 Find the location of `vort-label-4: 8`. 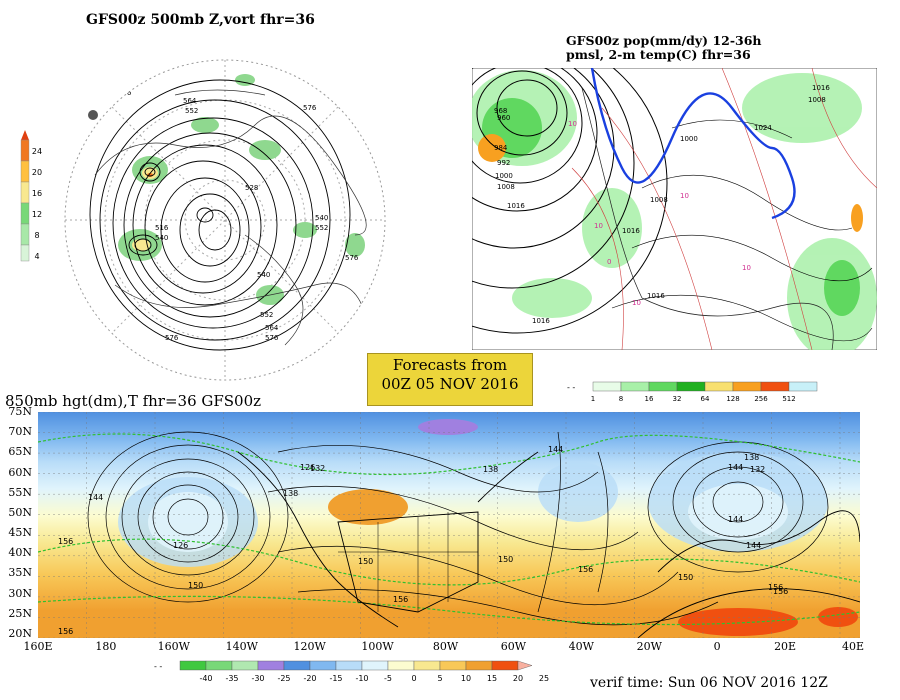

vort-label-4: 8 is located at coordinates (37, 235).